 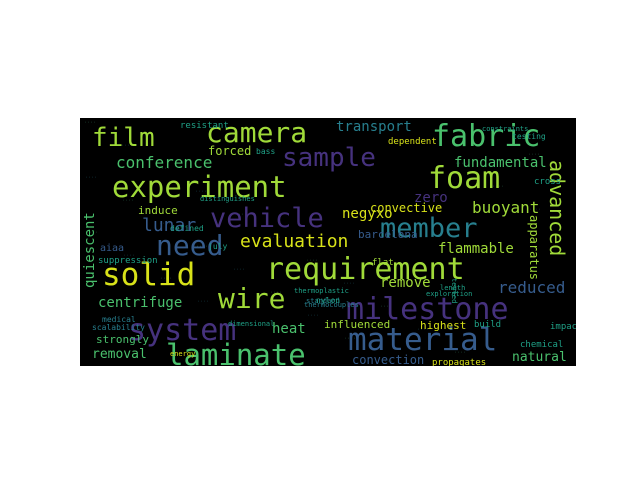 I want to click on cloud-word-highest: highest, so click(x=443, y=325).